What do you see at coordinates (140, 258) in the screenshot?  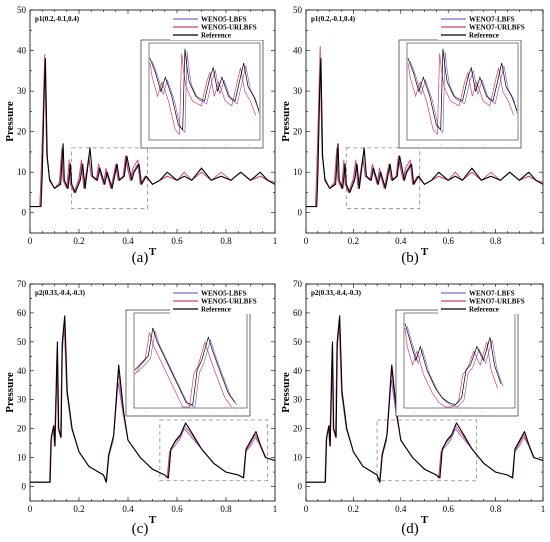 I see `panel-caption: (a)` at bounding box center [140, 258].